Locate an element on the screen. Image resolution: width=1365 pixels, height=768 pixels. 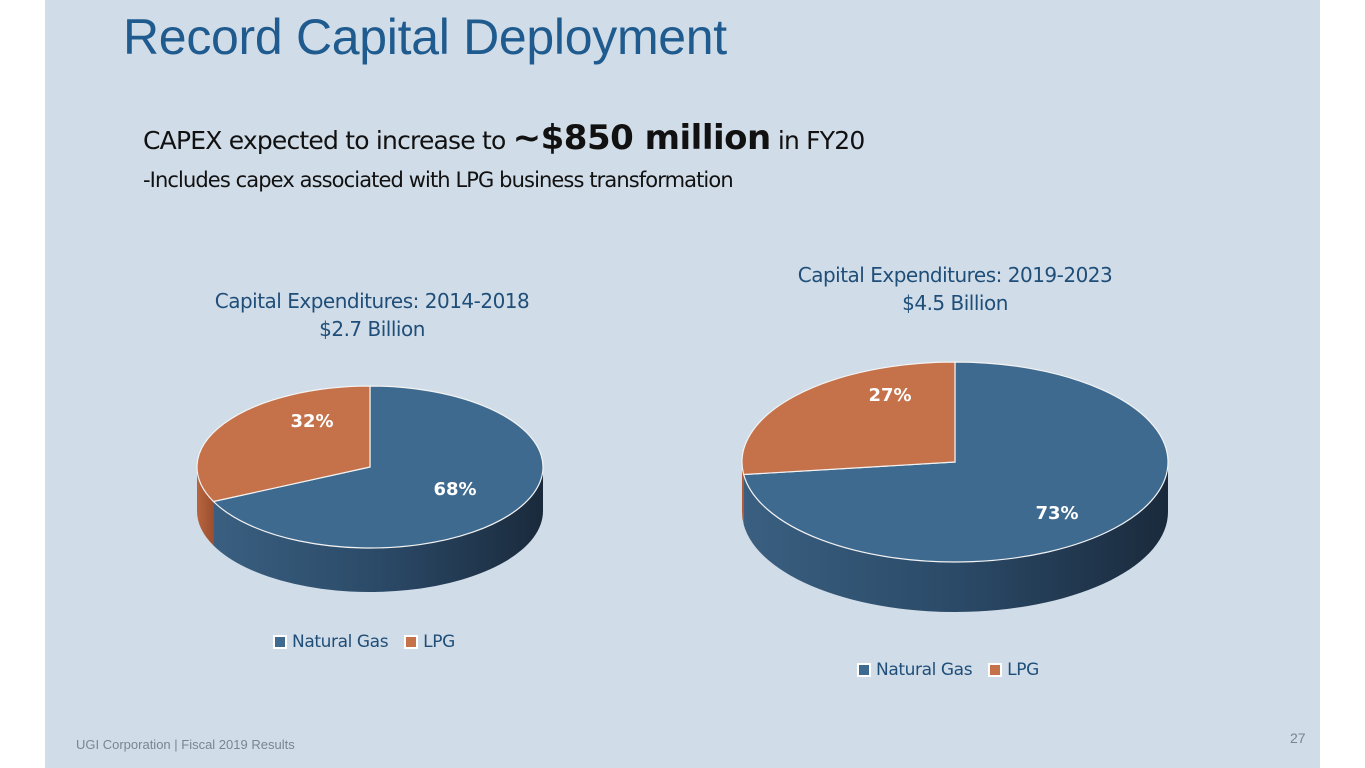
pie-chart-2014-2018: 68% 32% is located at coordinates (370, 488).